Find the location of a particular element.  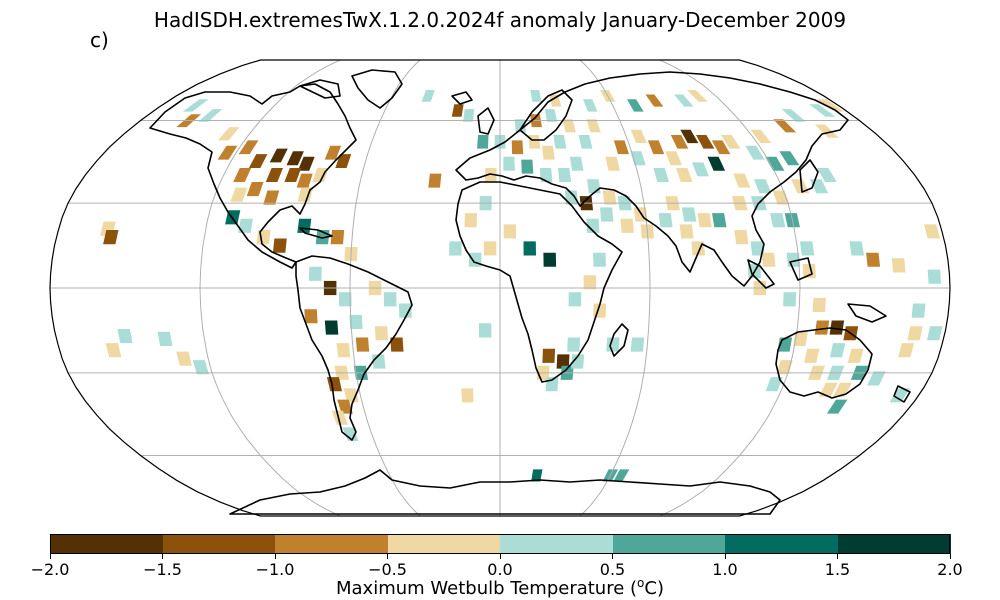

coastline-africa is located at coordinates (539, 282).